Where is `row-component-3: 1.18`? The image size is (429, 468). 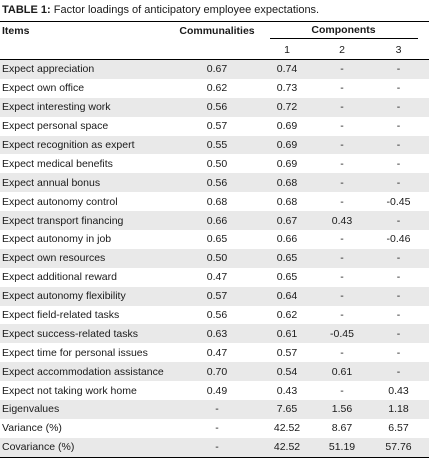
row-component-3: 1.18 is located at coordinates (398, 409).